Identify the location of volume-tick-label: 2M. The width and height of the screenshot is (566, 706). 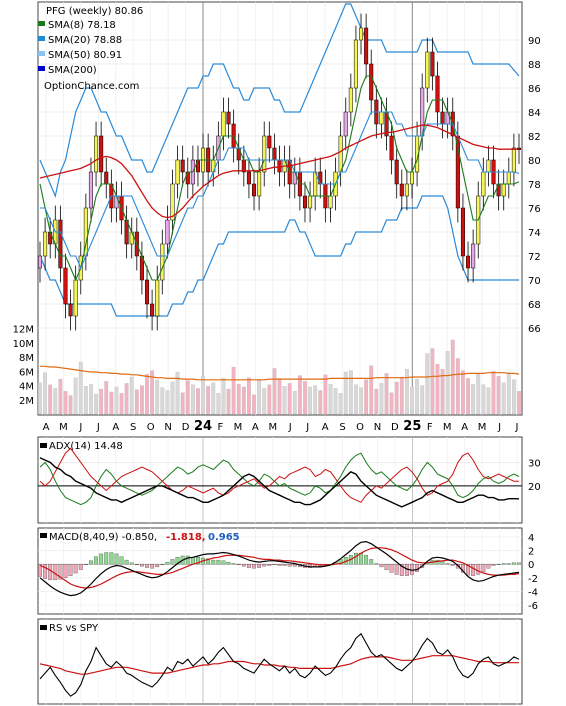
(26, 401).